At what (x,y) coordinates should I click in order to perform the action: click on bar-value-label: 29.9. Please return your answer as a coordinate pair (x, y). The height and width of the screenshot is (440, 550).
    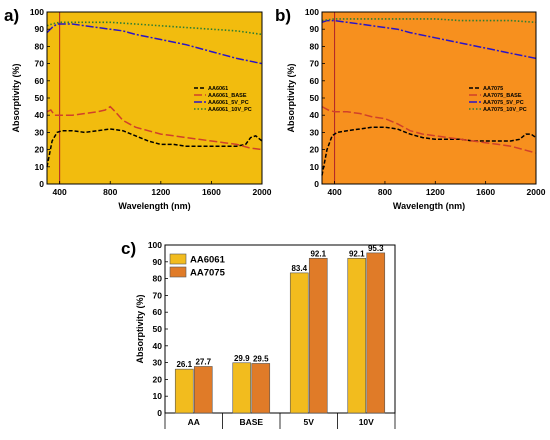
    Looking at the image, I should click on (242, 358).